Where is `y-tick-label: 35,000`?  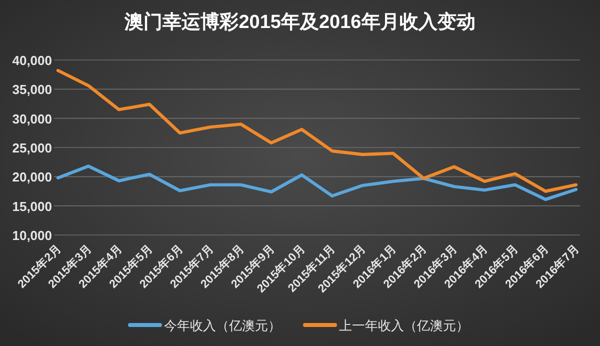
y-tick-label: 35,000 is located at coordinates (32, 90).